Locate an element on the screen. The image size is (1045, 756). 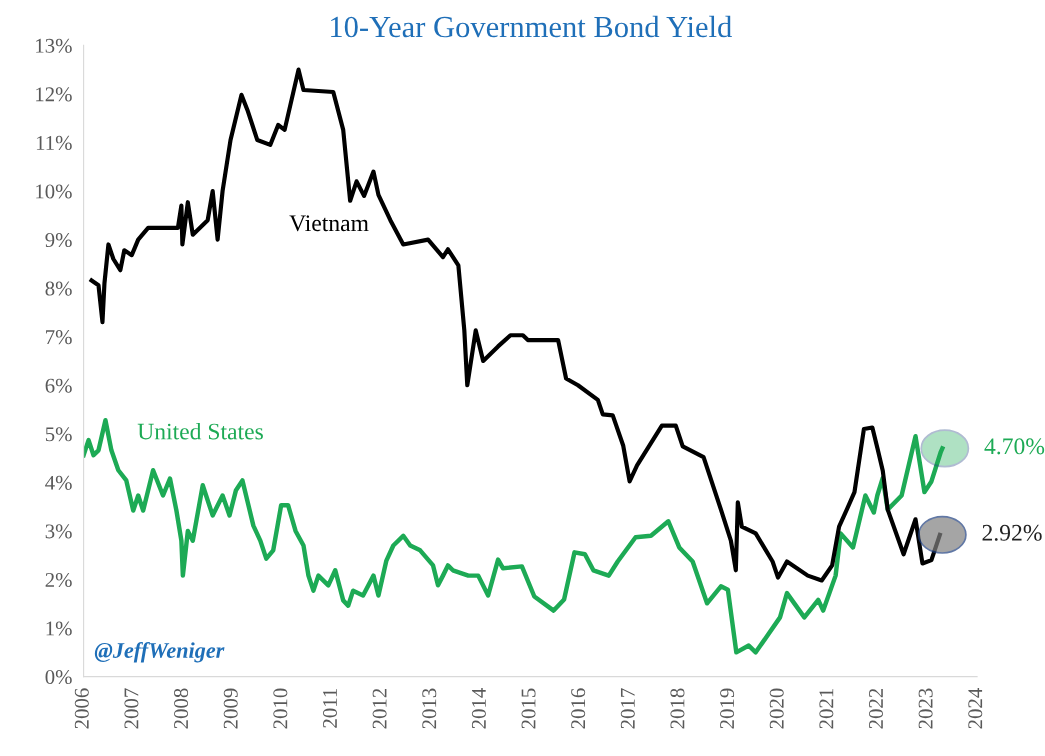
y-tick-label: 6% is located at coordinates (58, 385).